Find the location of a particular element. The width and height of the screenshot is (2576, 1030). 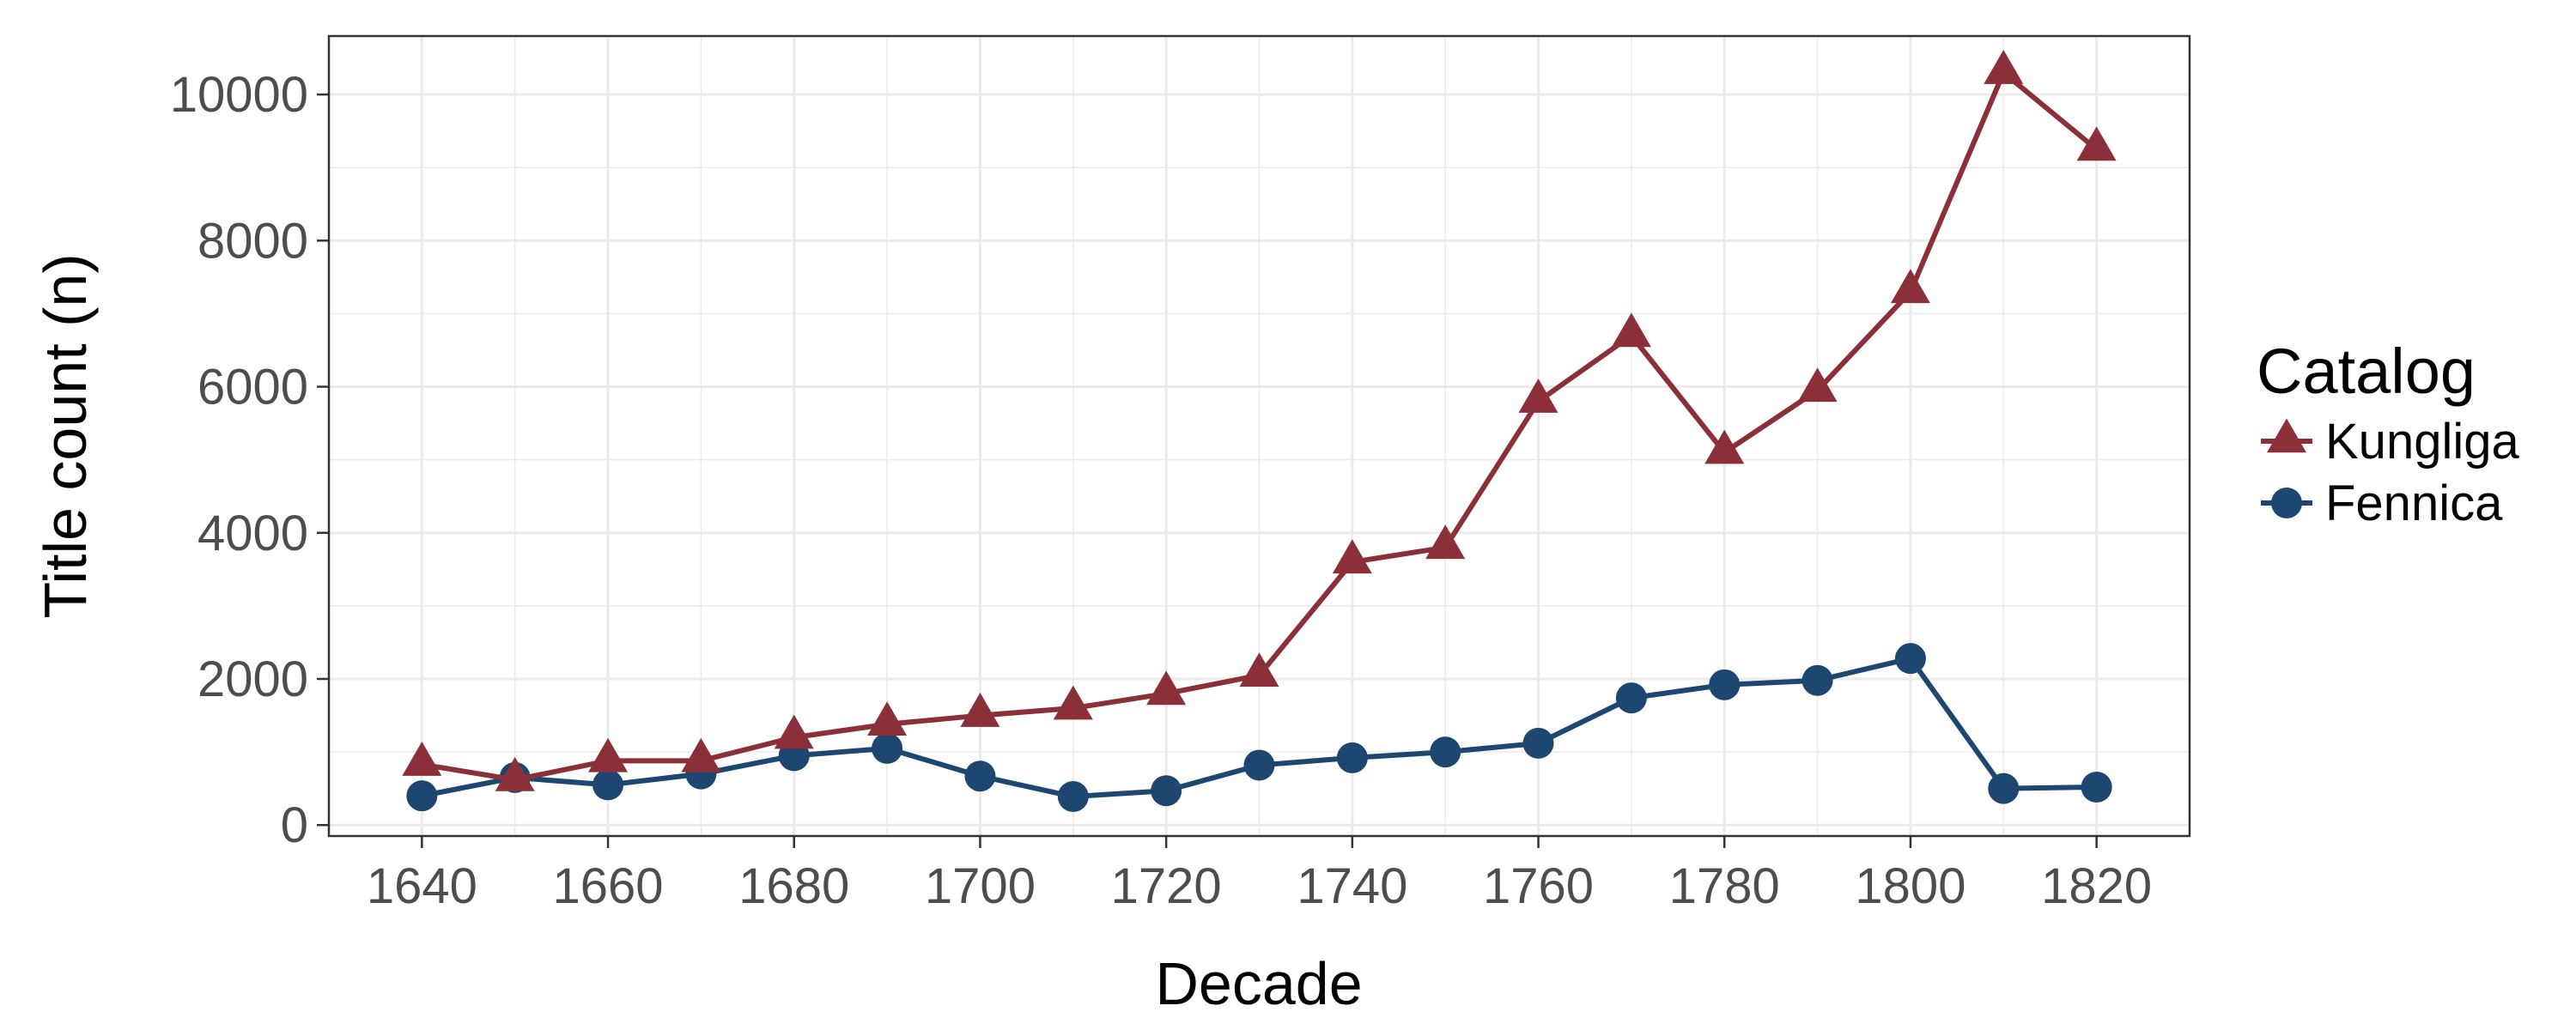

x-tick-label: 1760 is located at coordinates (1539, 886).